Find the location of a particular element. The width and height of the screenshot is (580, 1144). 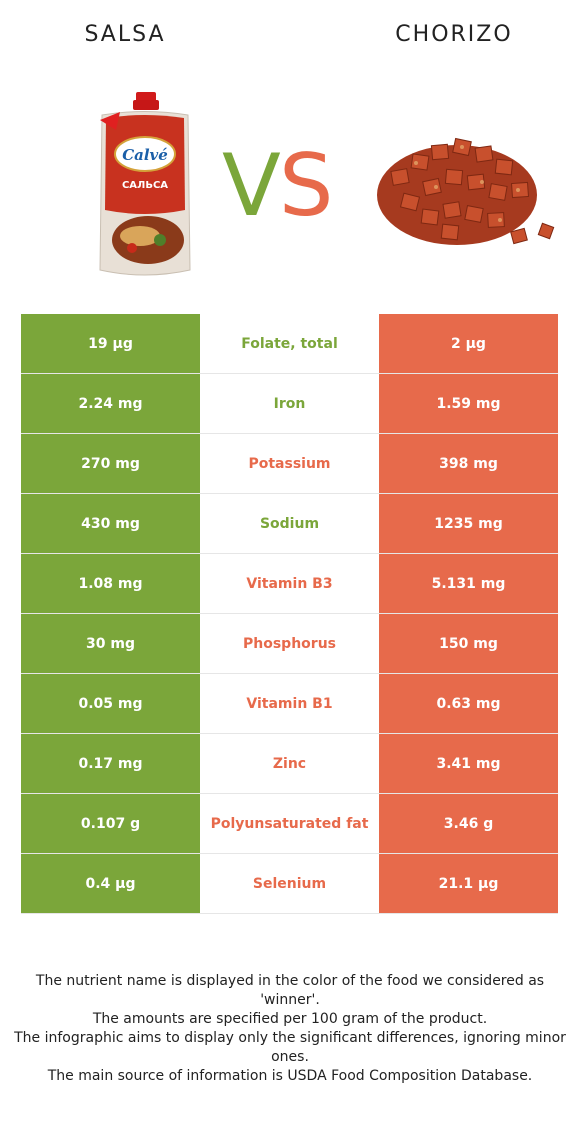

chorizo-value: 21.1 µg is located at coordinates (468, 883).